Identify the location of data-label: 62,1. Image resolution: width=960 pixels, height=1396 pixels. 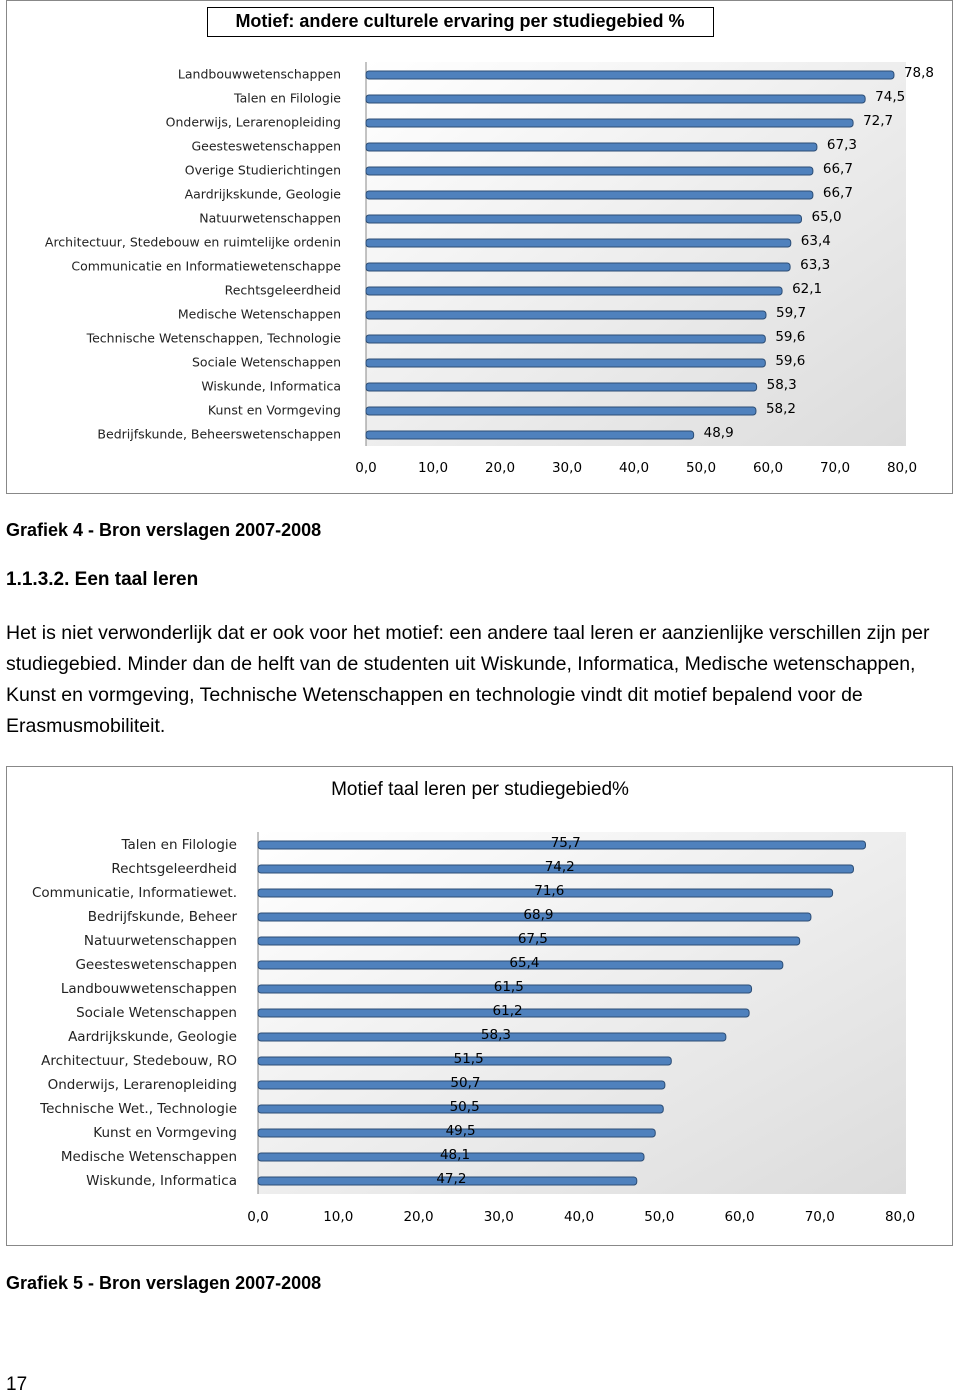
(807, 289).